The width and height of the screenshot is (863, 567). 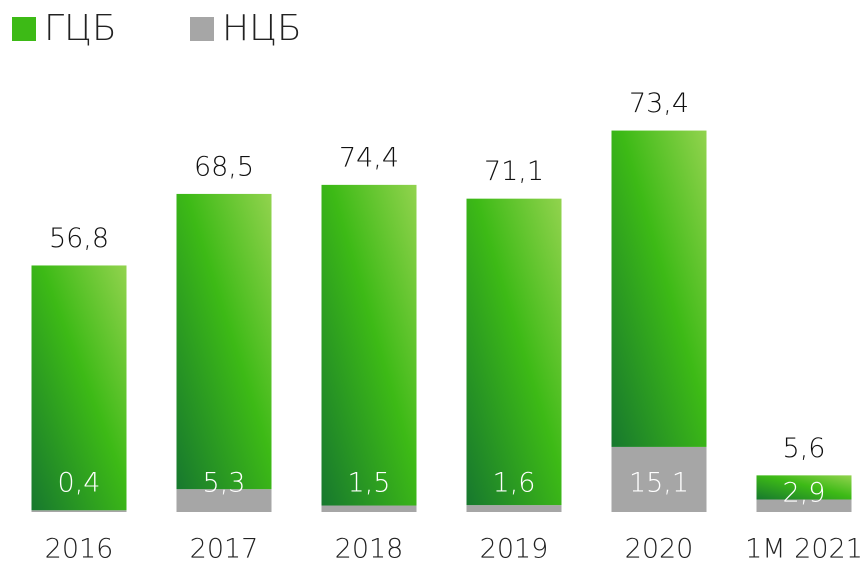 I want to click on legend-label: НЦБ, so click(x=262, y=28).